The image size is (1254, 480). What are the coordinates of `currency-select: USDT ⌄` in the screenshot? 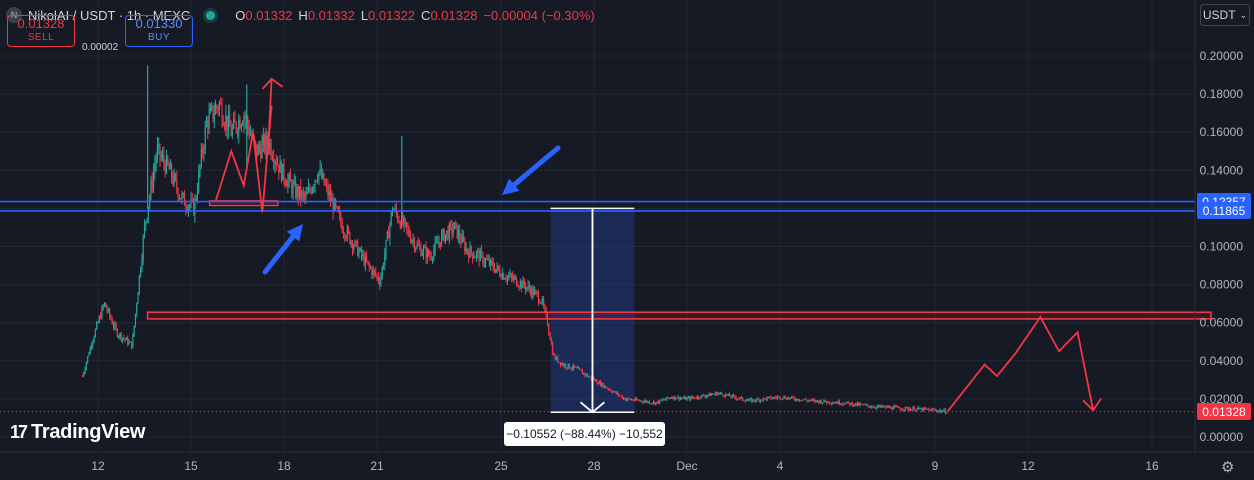 It's located at (1225, 15).